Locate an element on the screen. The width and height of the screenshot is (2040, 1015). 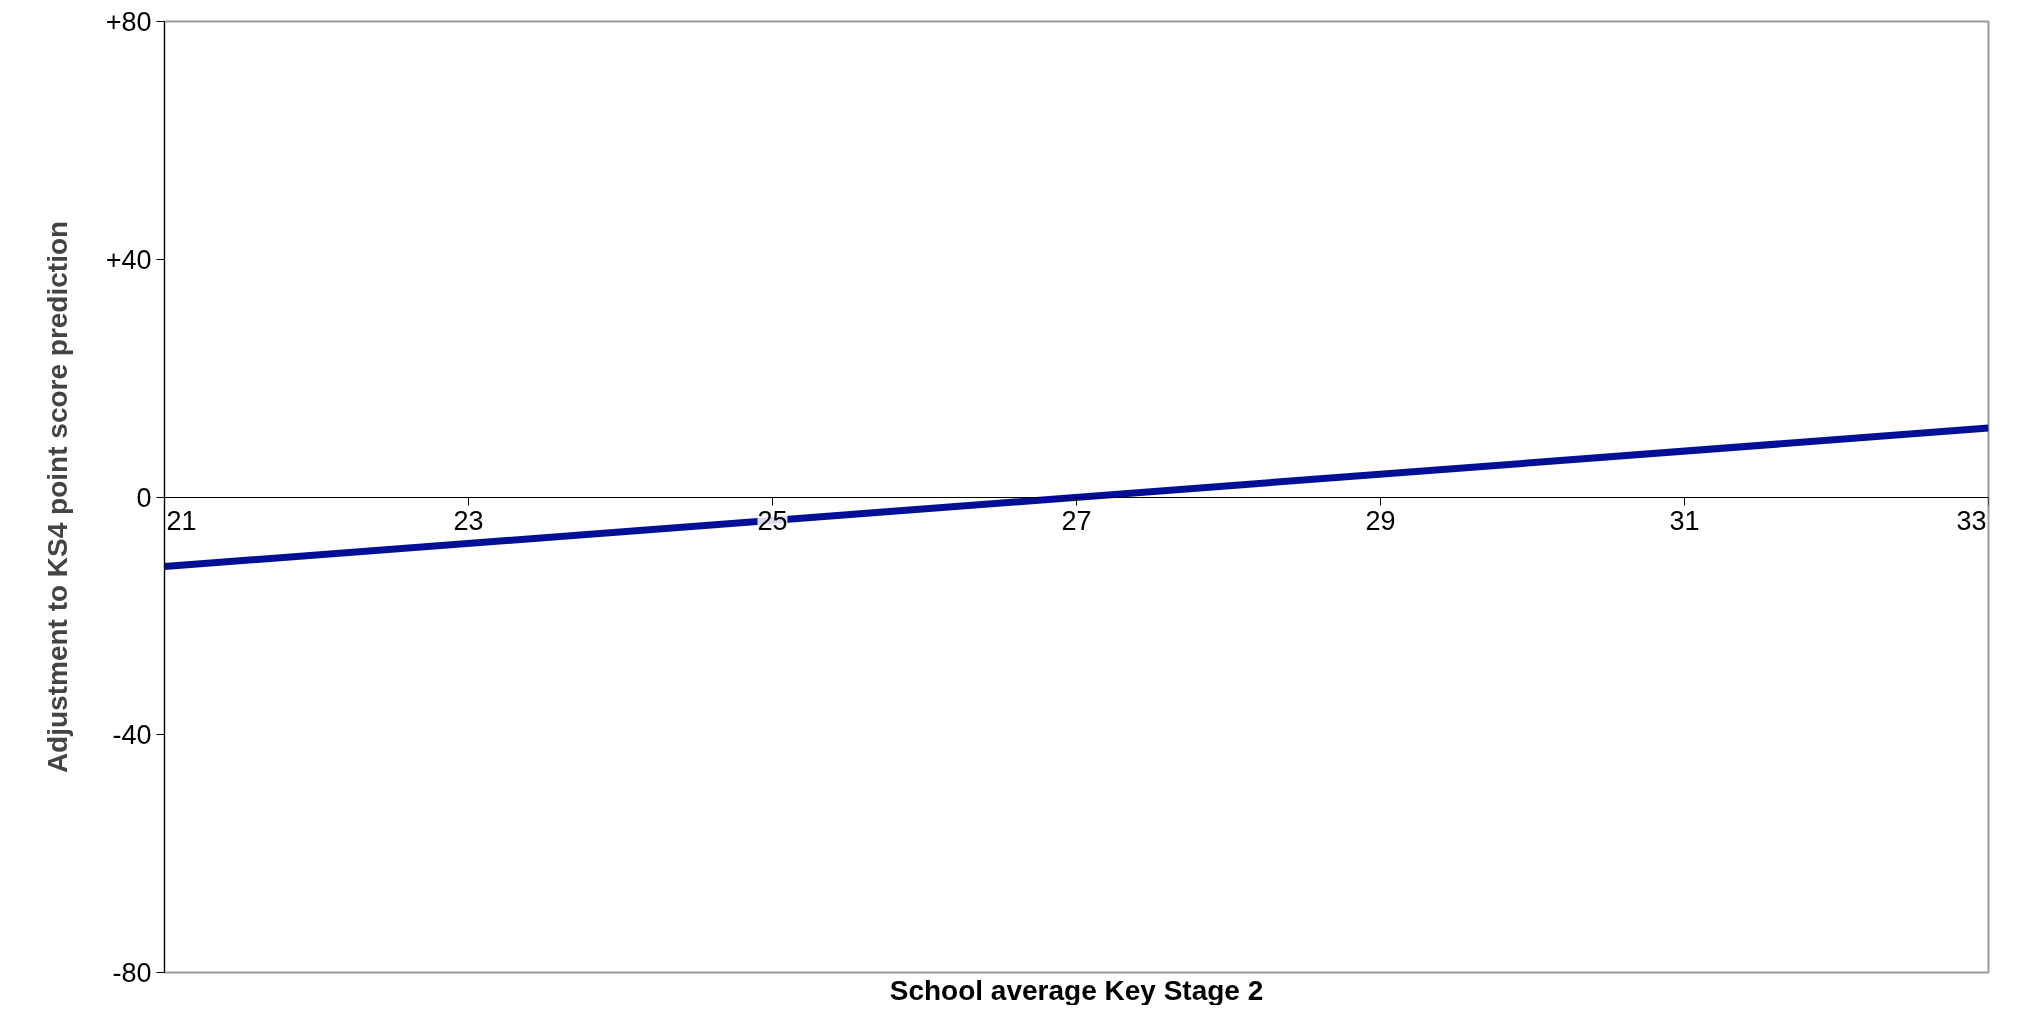
y-tick-label: +80 is located at coordinates (128, 22).